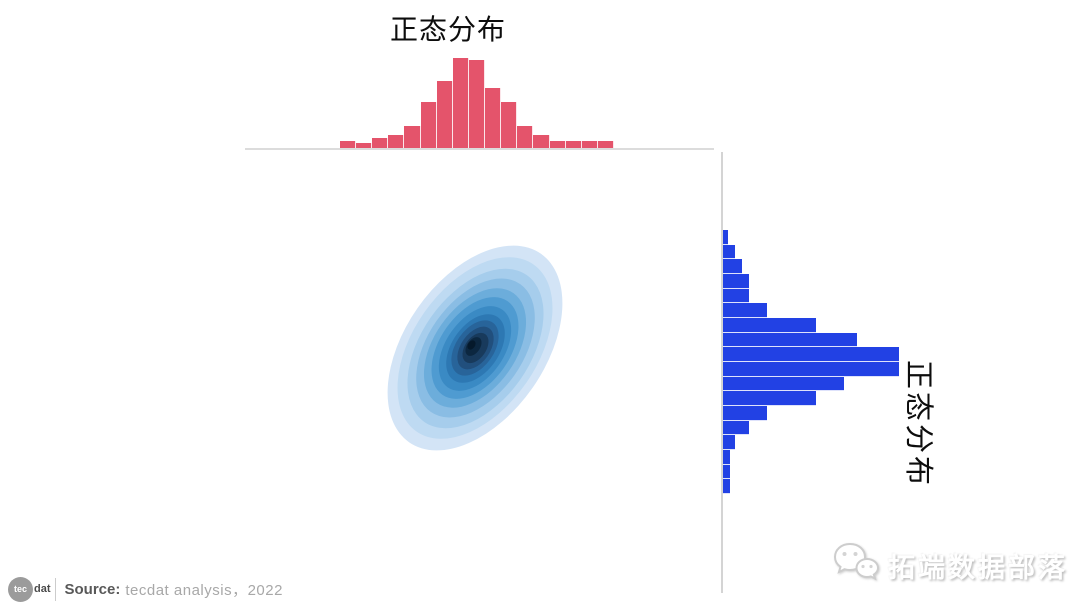  I want to click on source-footer: tec dat Source: tecdat analysis，2022, so click(145, 589).